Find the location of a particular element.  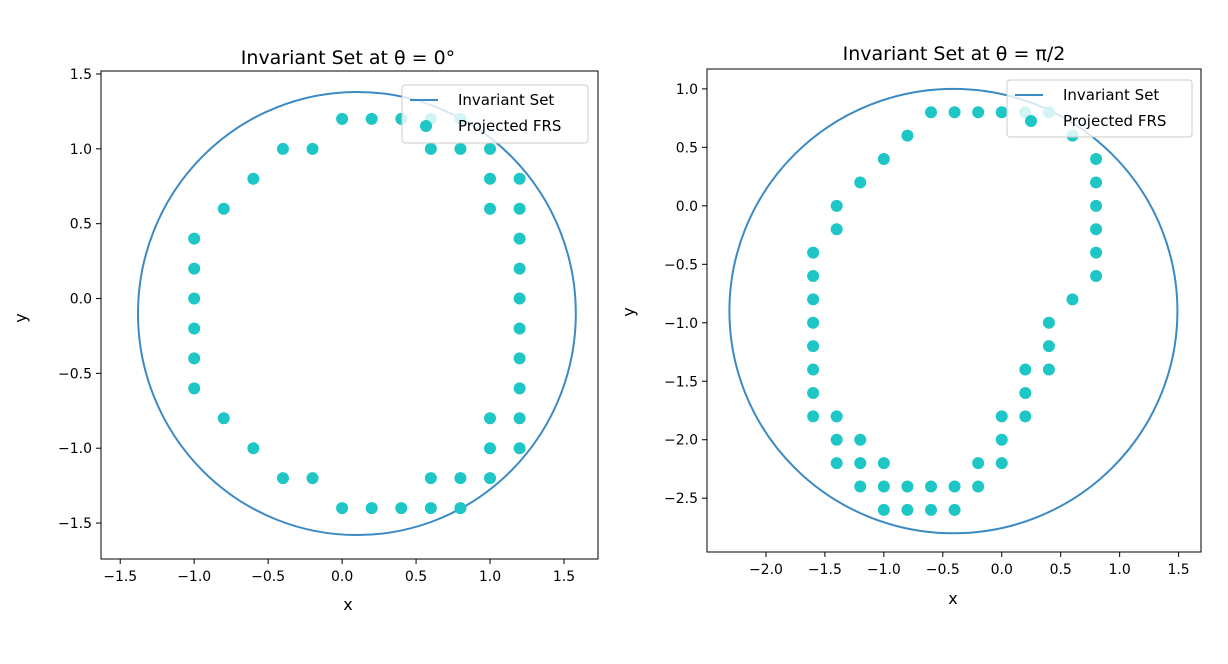

left-x-tick-label-3: 0.0 is located at coordinates (342, 577).